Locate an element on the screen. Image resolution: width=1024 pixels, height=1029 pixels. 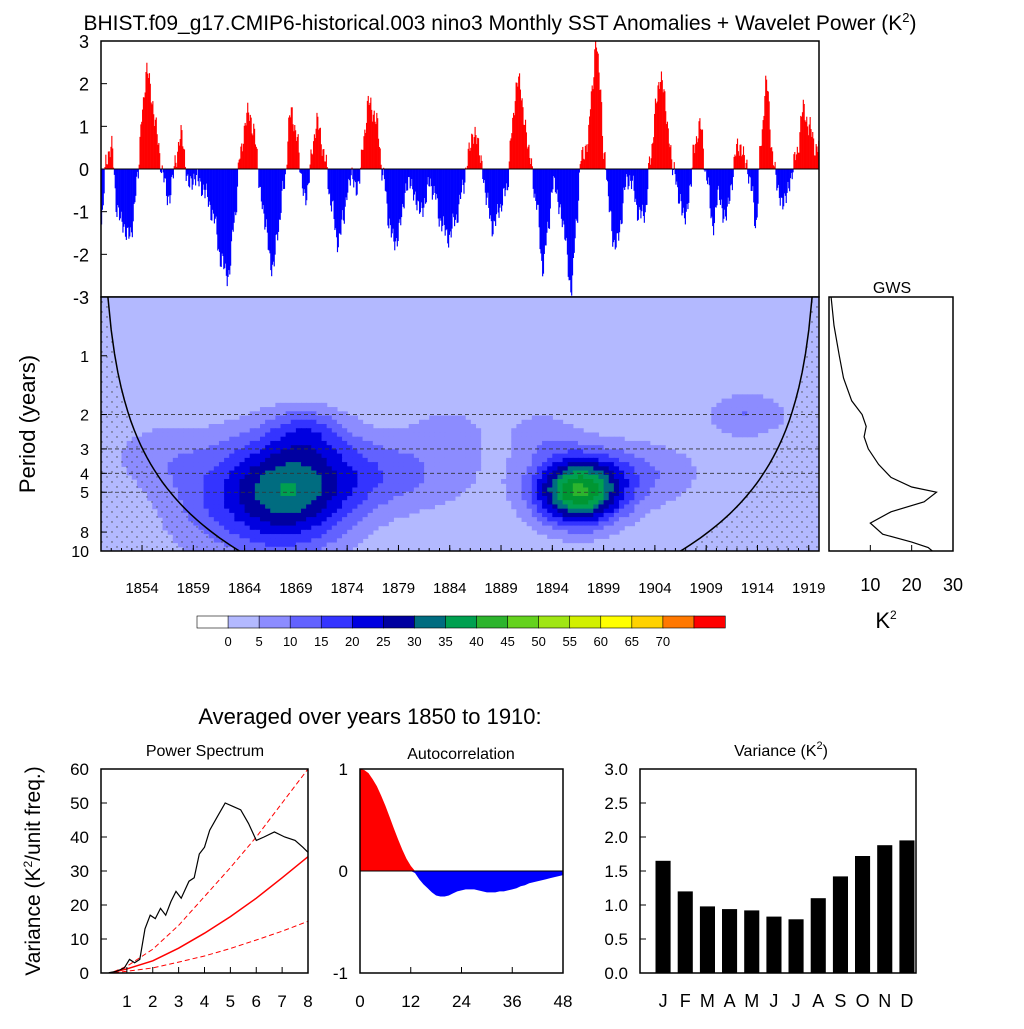
autocorrelation-y-tick-label: -1 is located at coordinates (340, 973).